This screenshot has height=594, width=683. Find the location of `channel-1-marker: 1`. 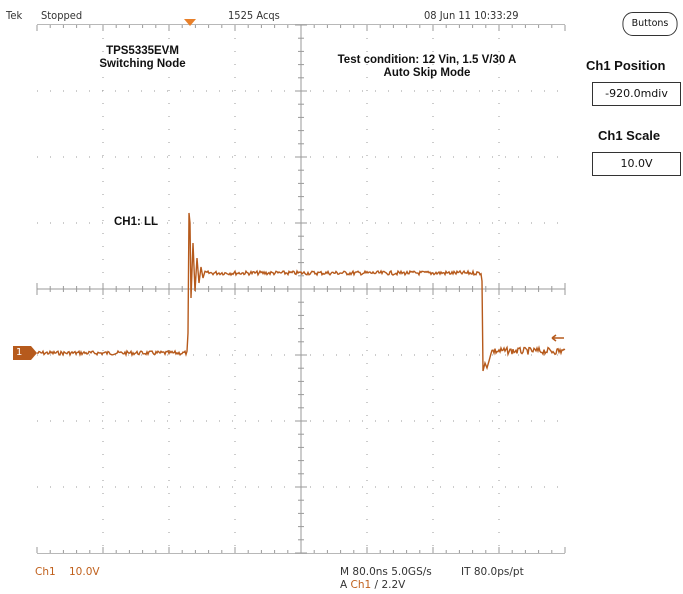

channel-1-marker: 1 is located at coordinates (25, 353).